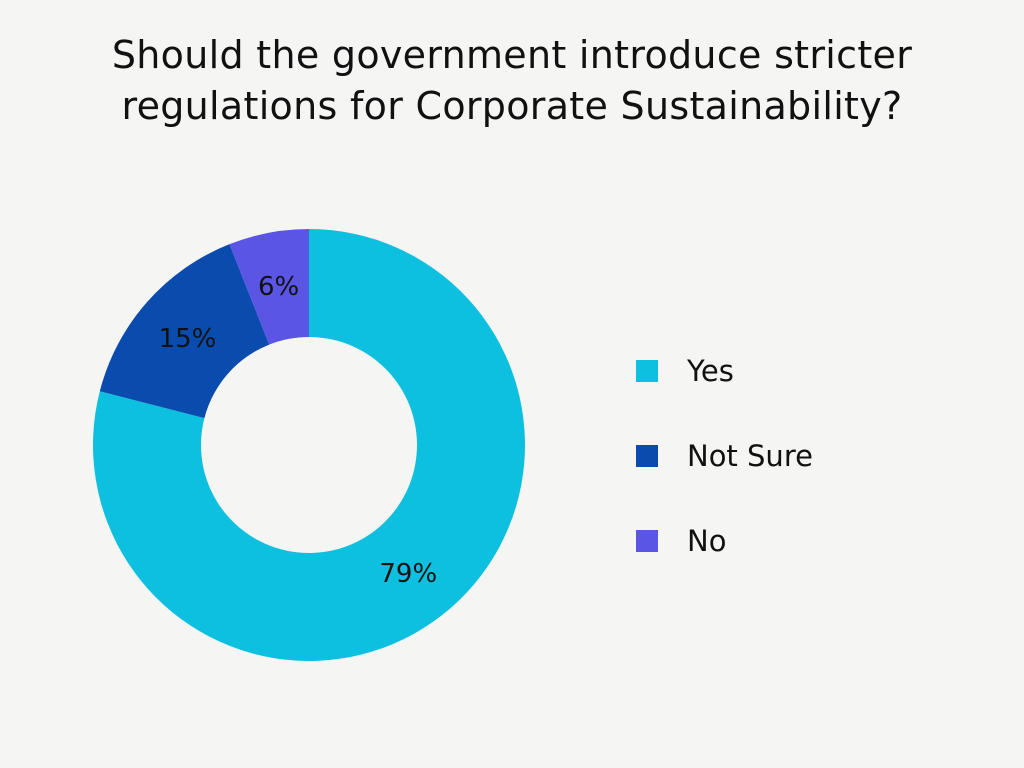 This screenshot has height=768, width=1024. I want to click on legend-swatch-no, so click(647, 541).